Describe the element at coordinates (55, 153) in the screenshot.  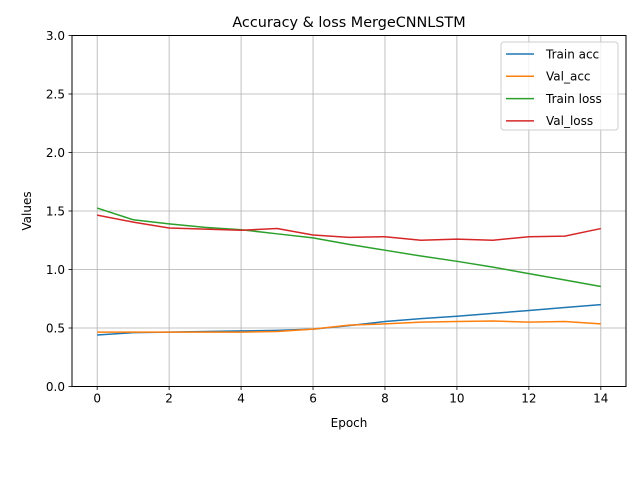
I see `y-tick-label: 2.0` at that location.